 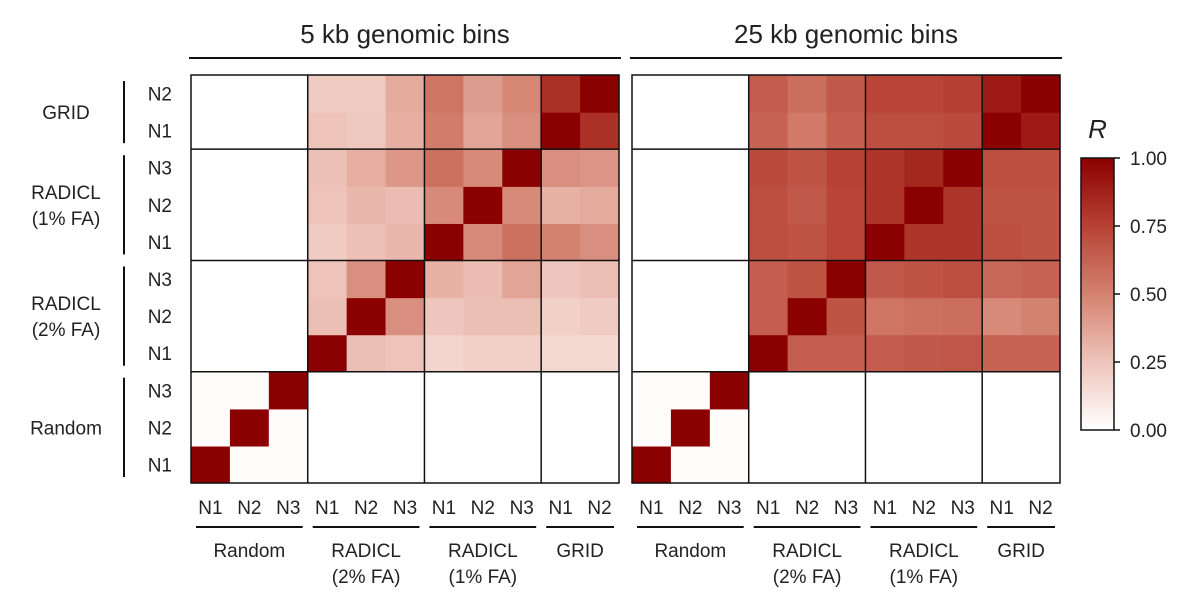 What do you see at coordinates (580, 551) in the screenshot?
I see `x-group-label: GRID` at bounding box center [580, 551].